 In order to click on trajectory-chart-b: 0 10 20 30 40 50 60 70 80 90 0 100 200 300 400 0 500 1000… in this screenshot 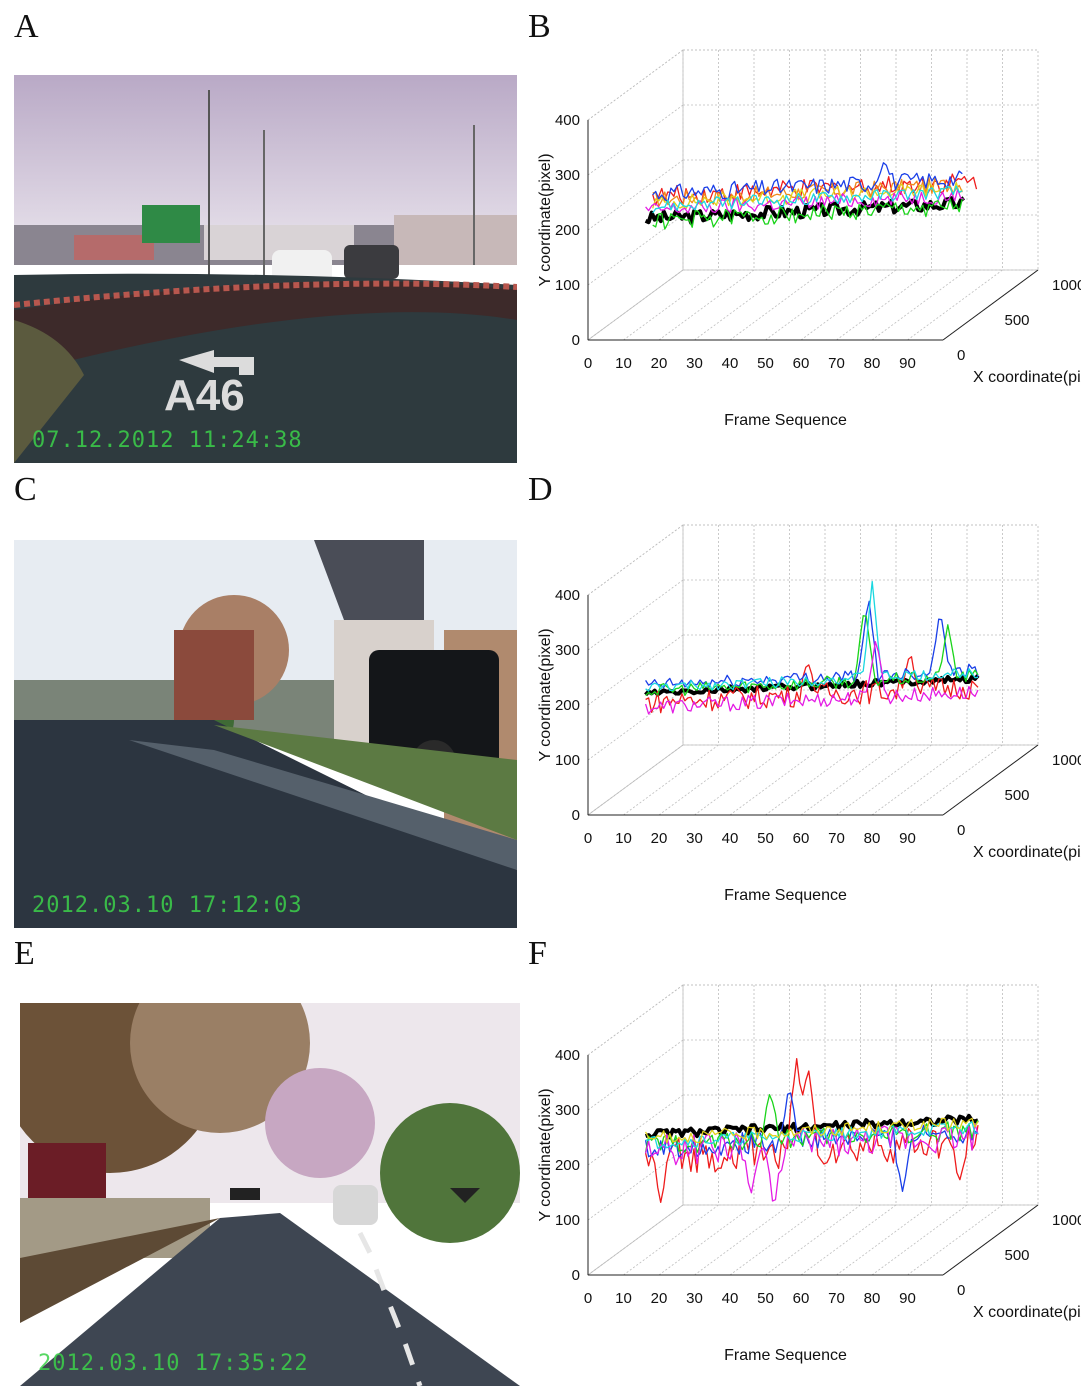, I will do `click(809, 249)`.